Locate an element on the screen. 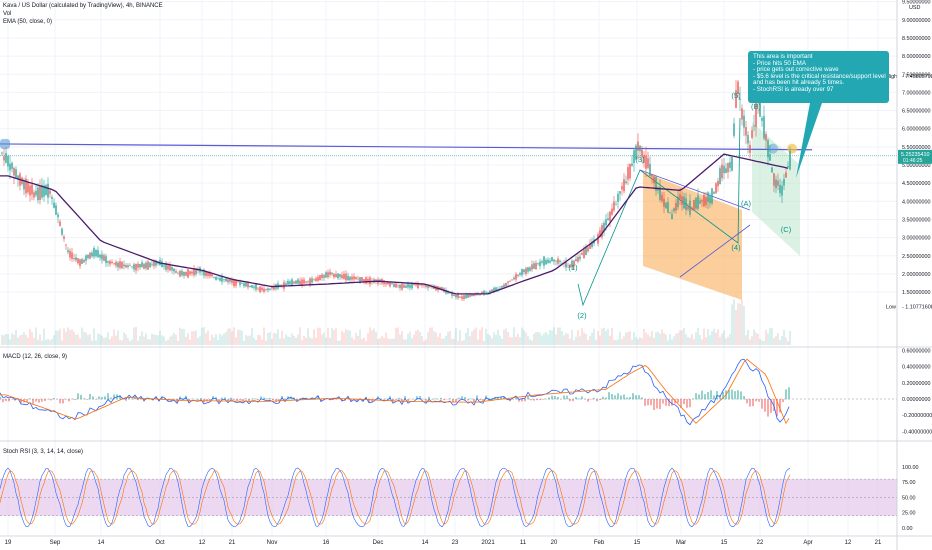  callout-line: - StochRSI is already over 97 is located at coordinates (793, 89).